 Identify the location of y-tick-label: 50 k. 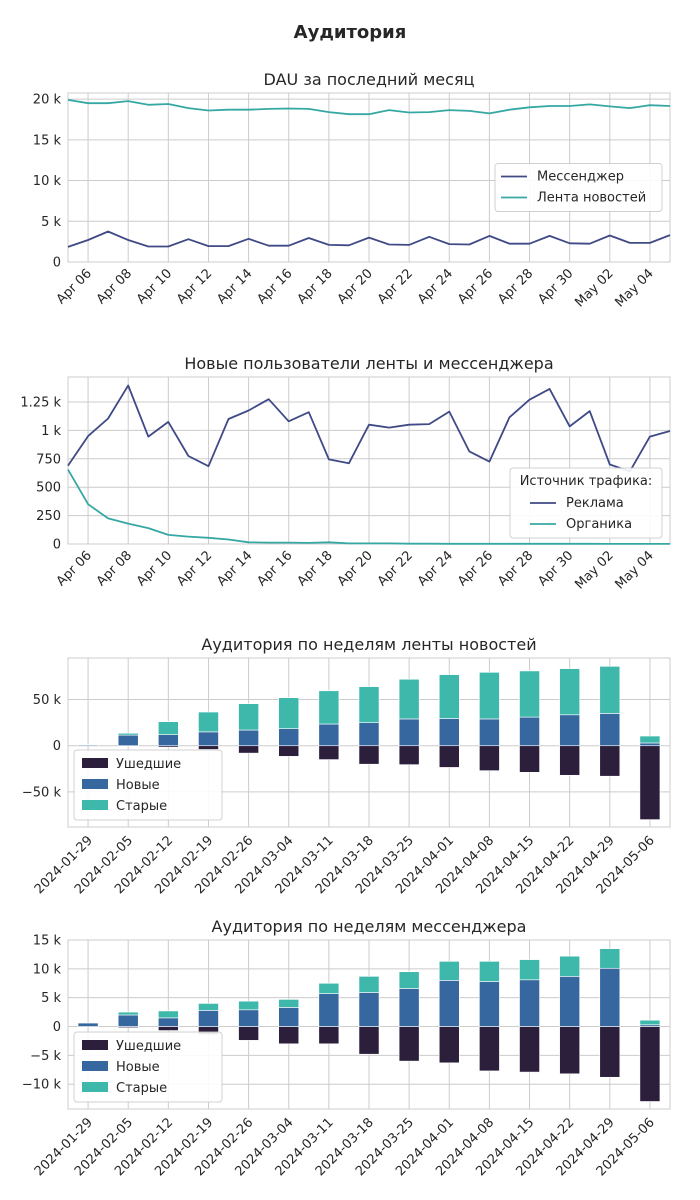
(47, 700).